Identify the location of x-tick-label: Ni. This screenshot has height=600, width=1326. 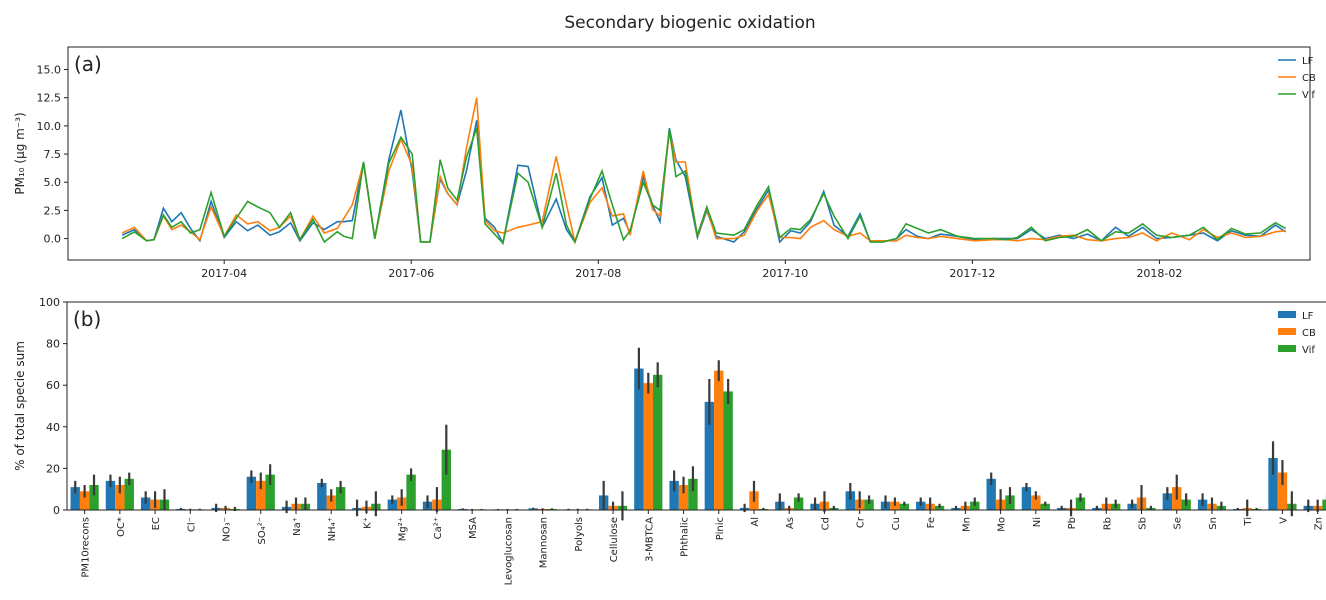
(1037, 522).